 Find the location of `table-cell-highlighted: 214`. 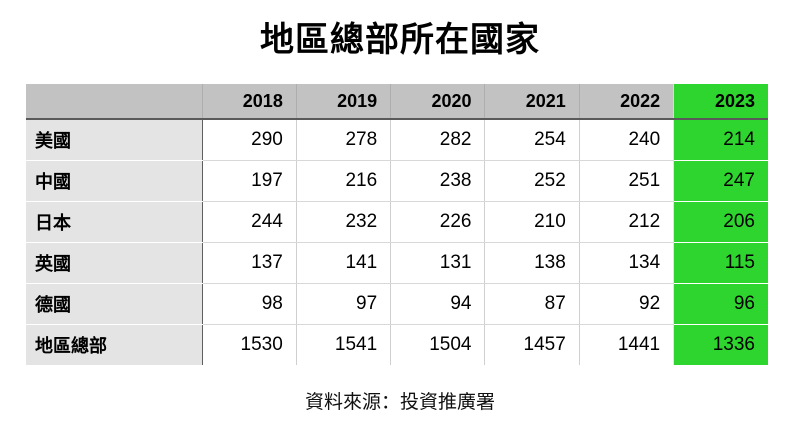

table-cell-highlighted: 214 is located at coordinates (720, 140).